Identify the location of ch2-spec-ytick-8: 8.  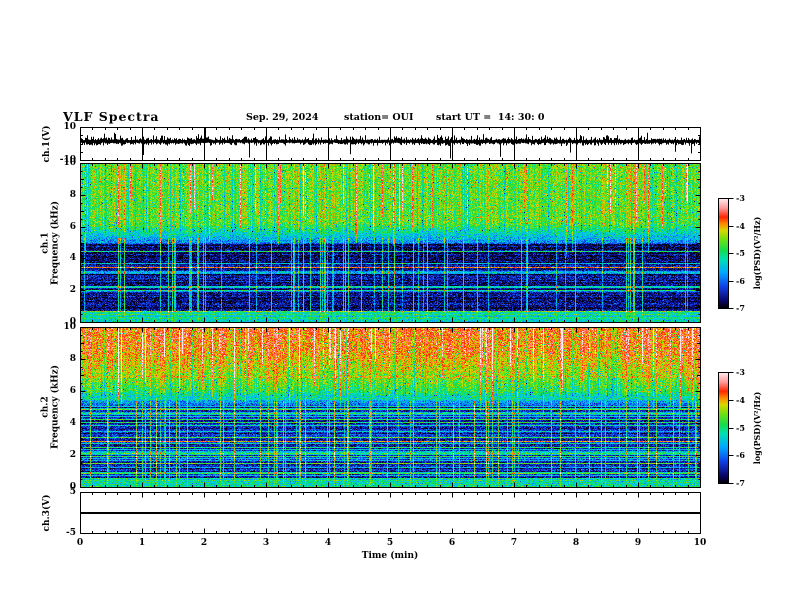
(72, 359).